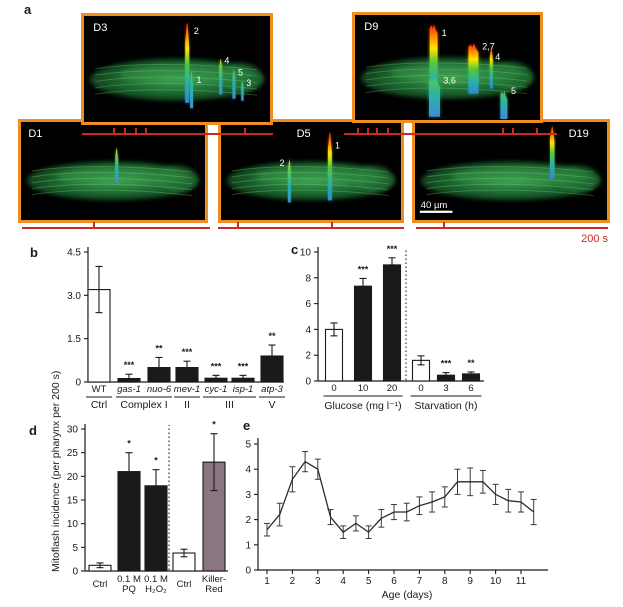 This screenshot has height=607, width=623. I want to click on x-tick-label: 5, so click(369, 581).